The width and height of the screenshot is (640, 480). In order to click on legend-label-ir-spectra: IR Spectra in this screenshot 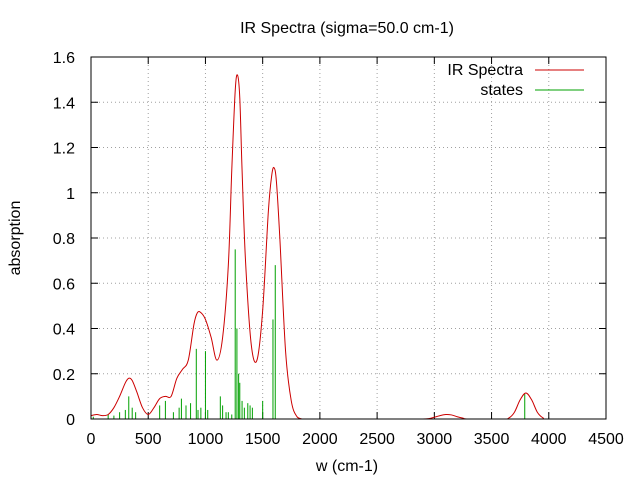, I will do `click(485, 70)`.